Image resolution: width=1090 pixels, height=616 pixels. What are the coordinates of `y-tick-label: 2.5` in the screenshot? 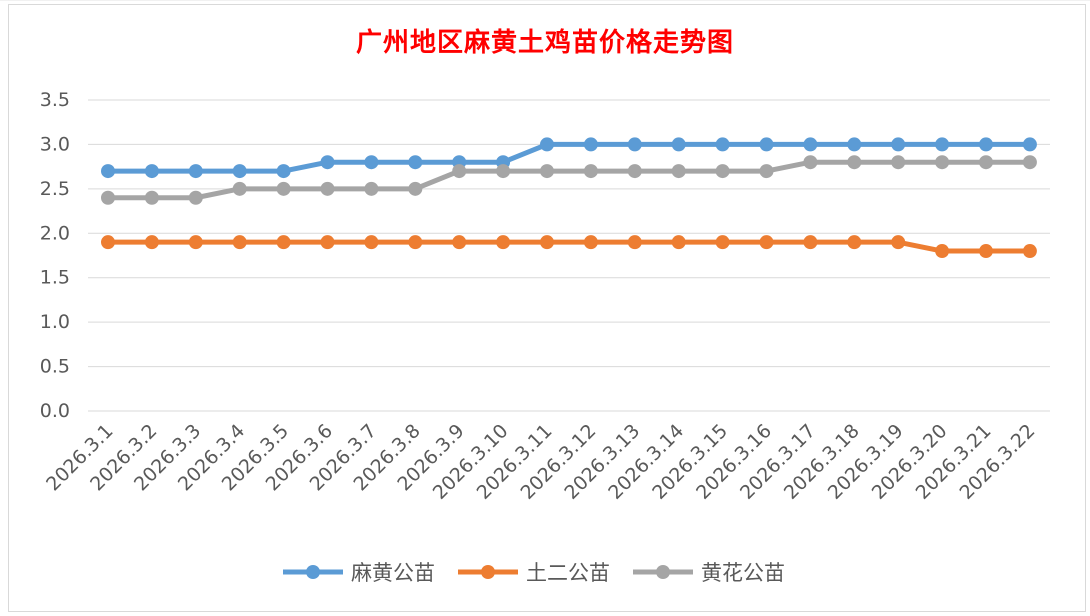 It's located at (55, 189).